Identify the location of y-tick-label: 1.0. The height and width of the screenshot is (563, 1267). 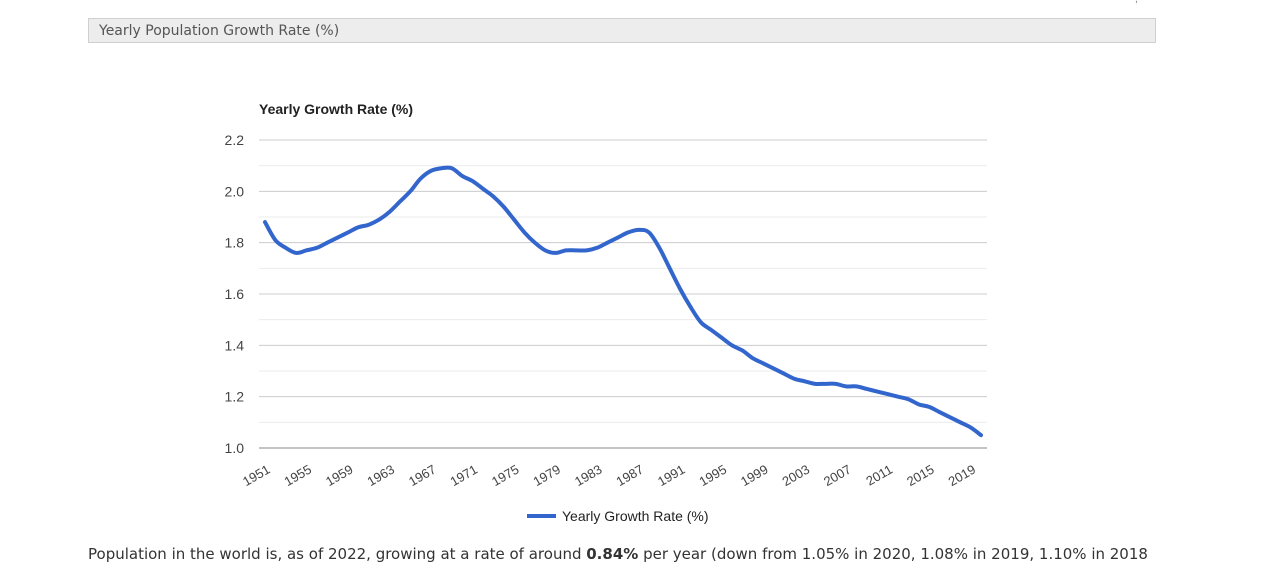
(235, 448).